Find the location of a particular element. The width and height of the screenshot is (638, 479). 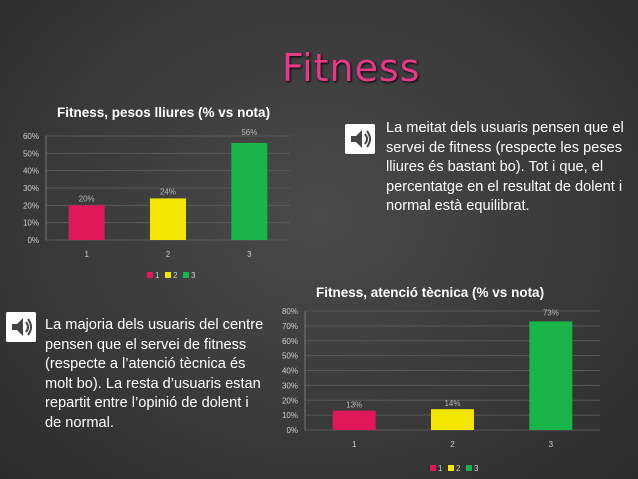

chart1: 0% 10% 20% 30% 40% 50% 60% 20% 1 24% 2 56% 3 1 2 3 is located at coordinates (156, 204).